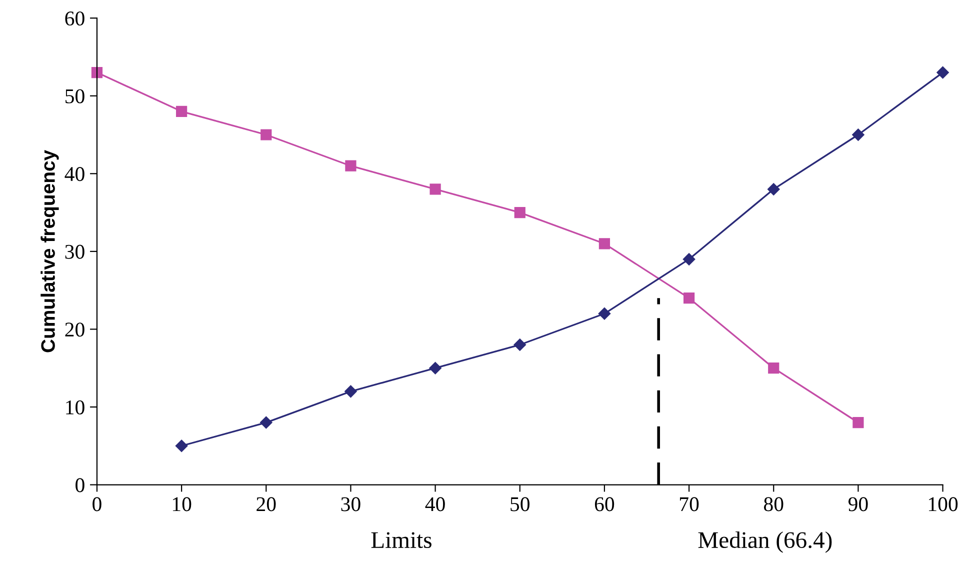 The image size is (963, 565). What do you see at coordinates (97, 504) in the screenshot?
I see `x-tick-label: 0` at bounding box center [97, 504].